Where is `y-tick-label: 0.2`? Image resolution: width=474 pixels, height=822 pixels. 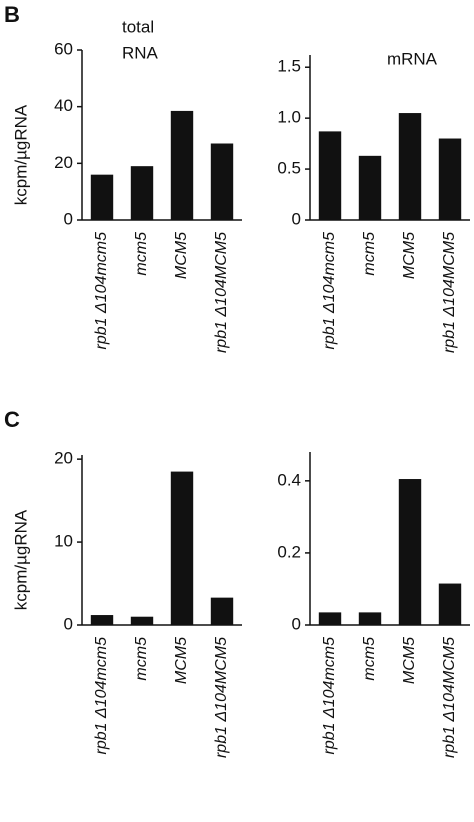 y-tick-label: 0.2 is located at coordinates (289, 551).